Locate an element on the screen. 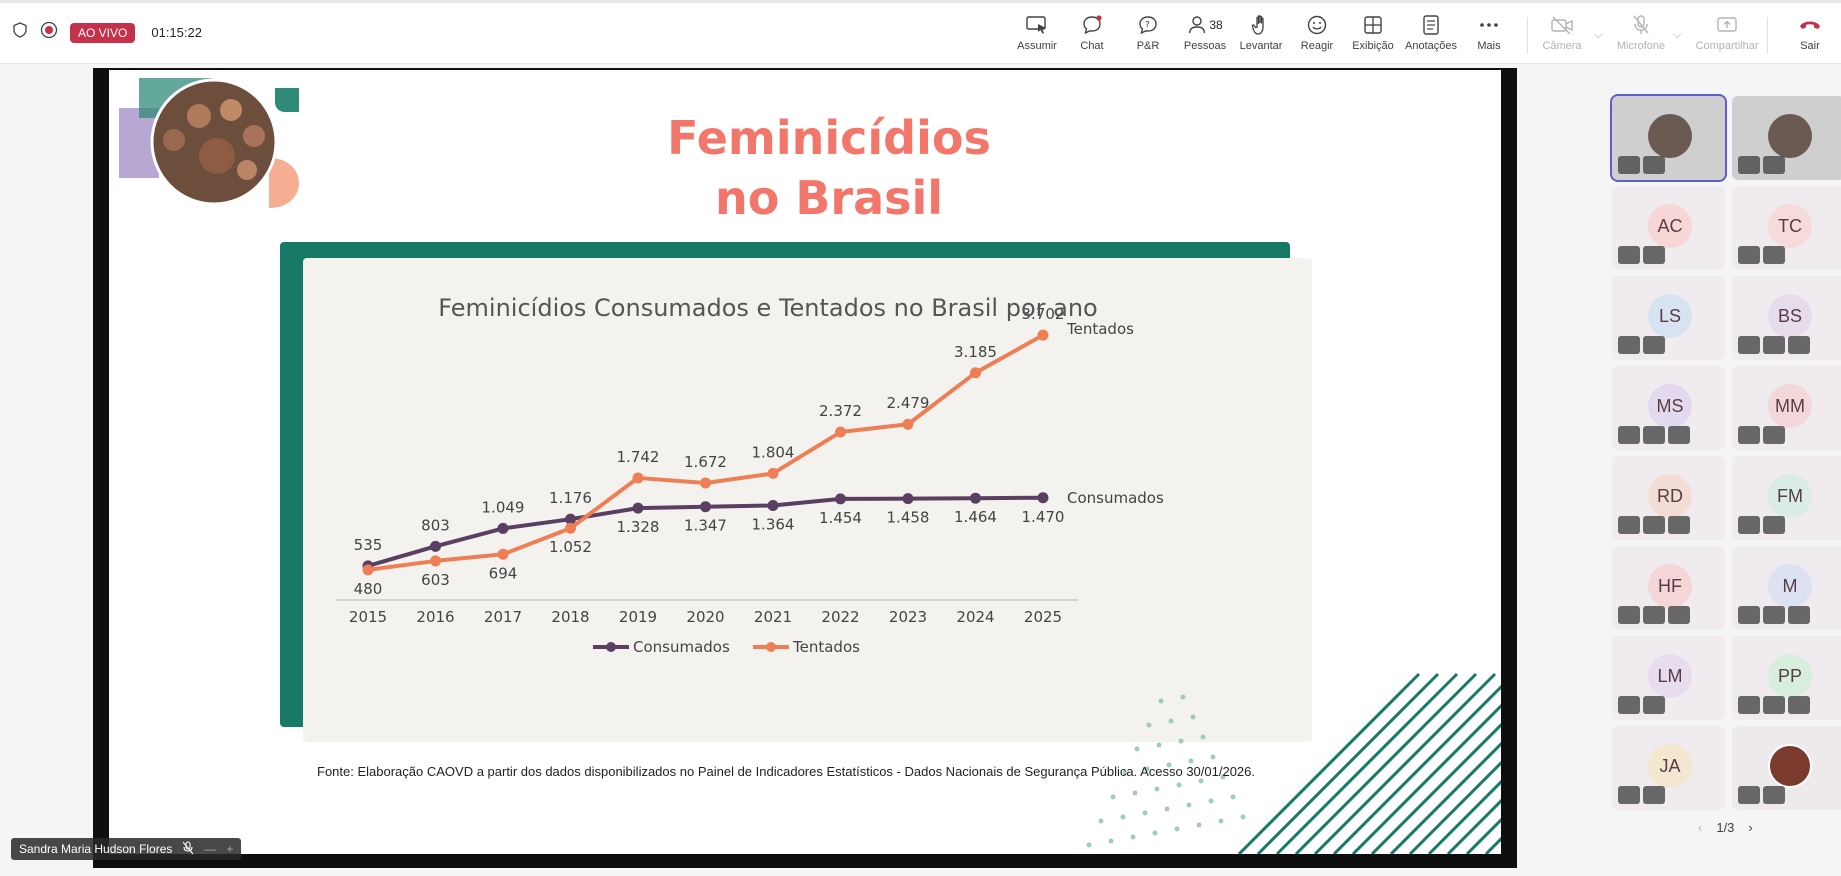 The width and height of the screenshot is (1841, 876). take-control-label: Assumir is located at coordinates (1037, 46).